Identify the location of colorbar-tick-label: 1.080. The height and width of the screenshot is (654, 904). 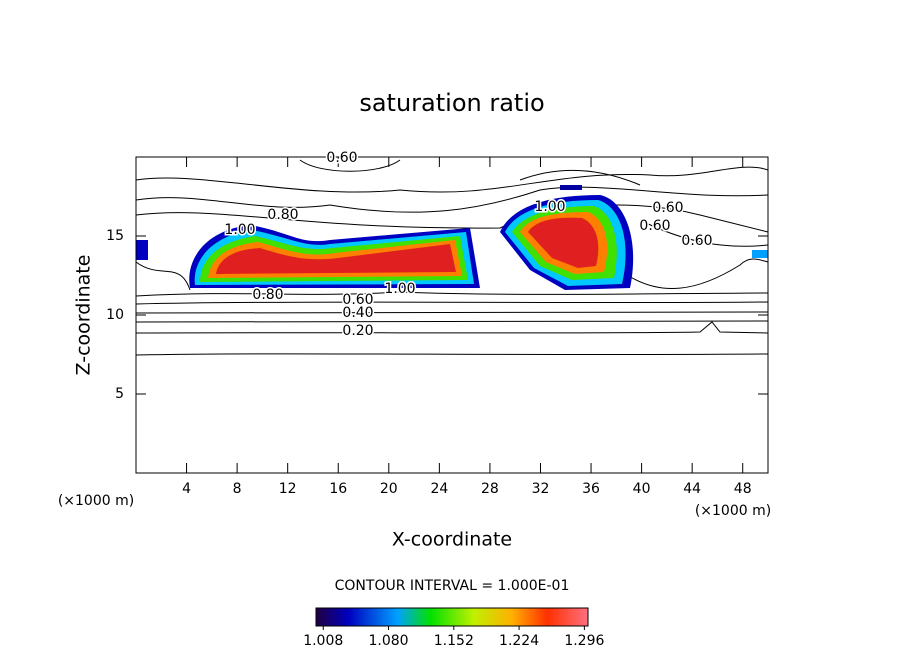
(388, 641).